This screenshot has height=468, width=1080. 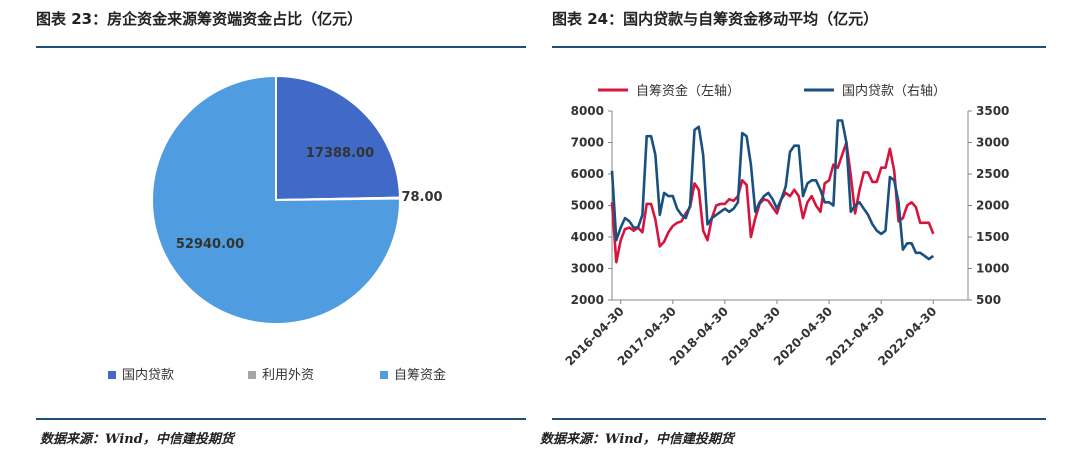 I want to click on left-panel-title: 图表 23：房企资金来源筹资端资金占比（亿元）, so click(x=199, y=19).